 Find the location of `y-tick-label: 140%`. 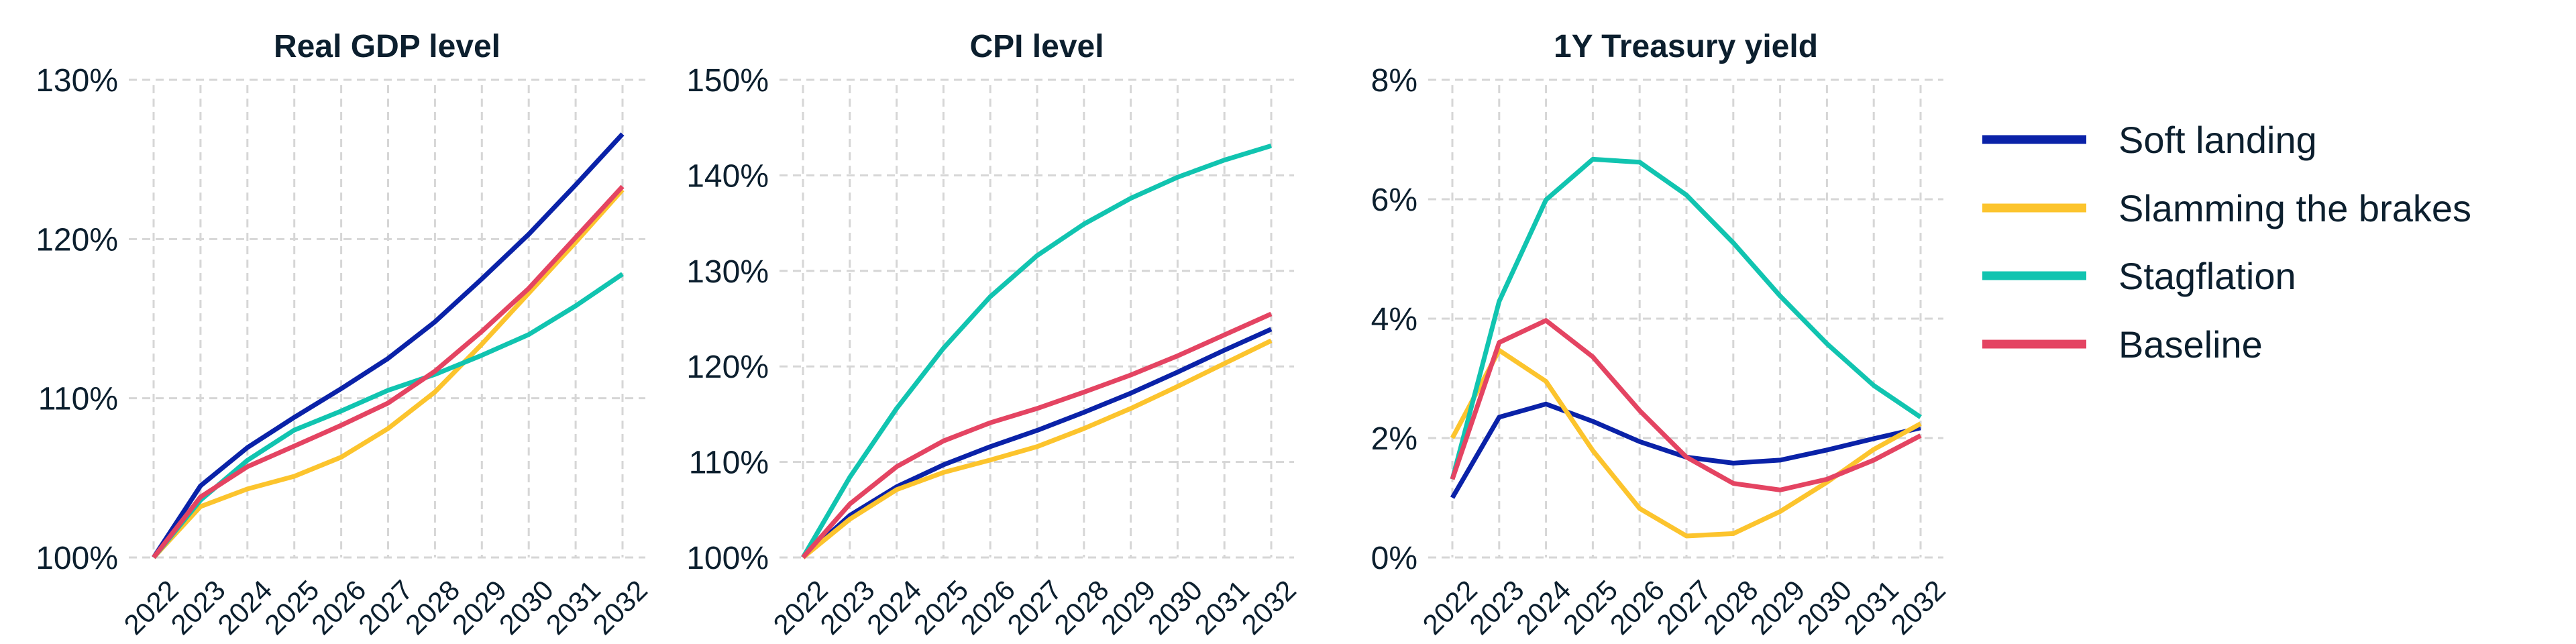

y-tick-label: 140% is located at coordinates (727, 176).